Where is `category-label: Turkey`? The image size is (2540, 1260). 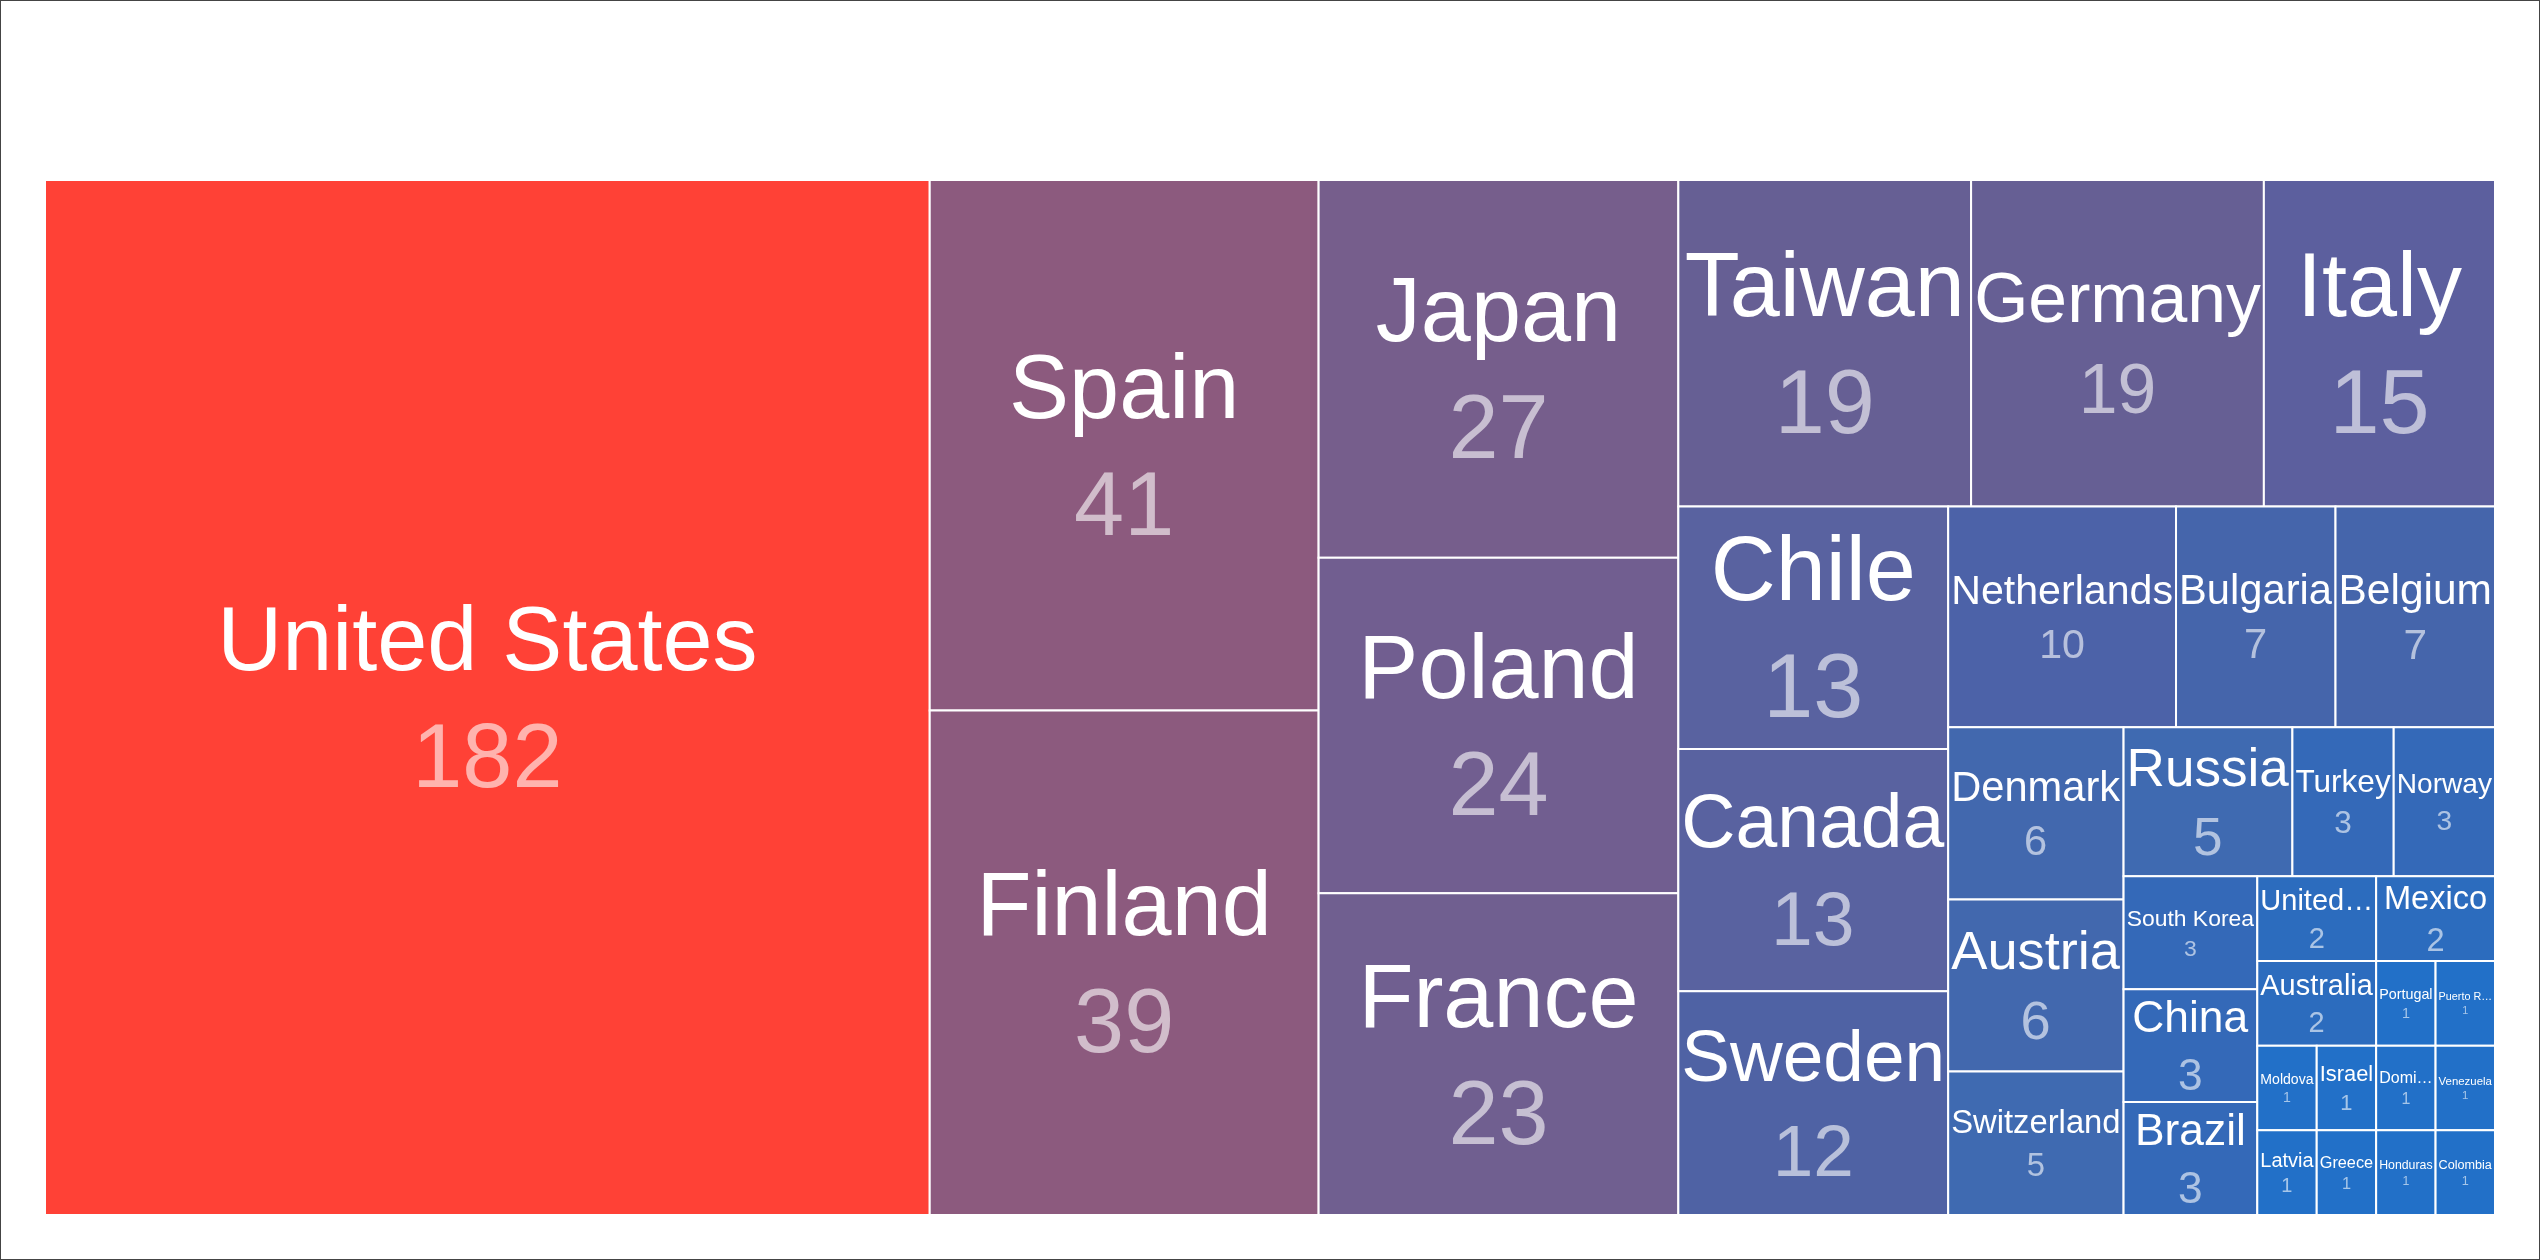 category-label: Turkey is located at coordinates (2343, 781).